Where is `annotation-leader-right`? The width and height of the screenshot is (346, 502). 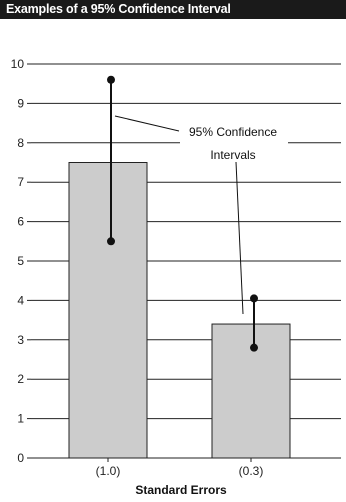
annotation-leader-right is located at coordinates (239, 238).